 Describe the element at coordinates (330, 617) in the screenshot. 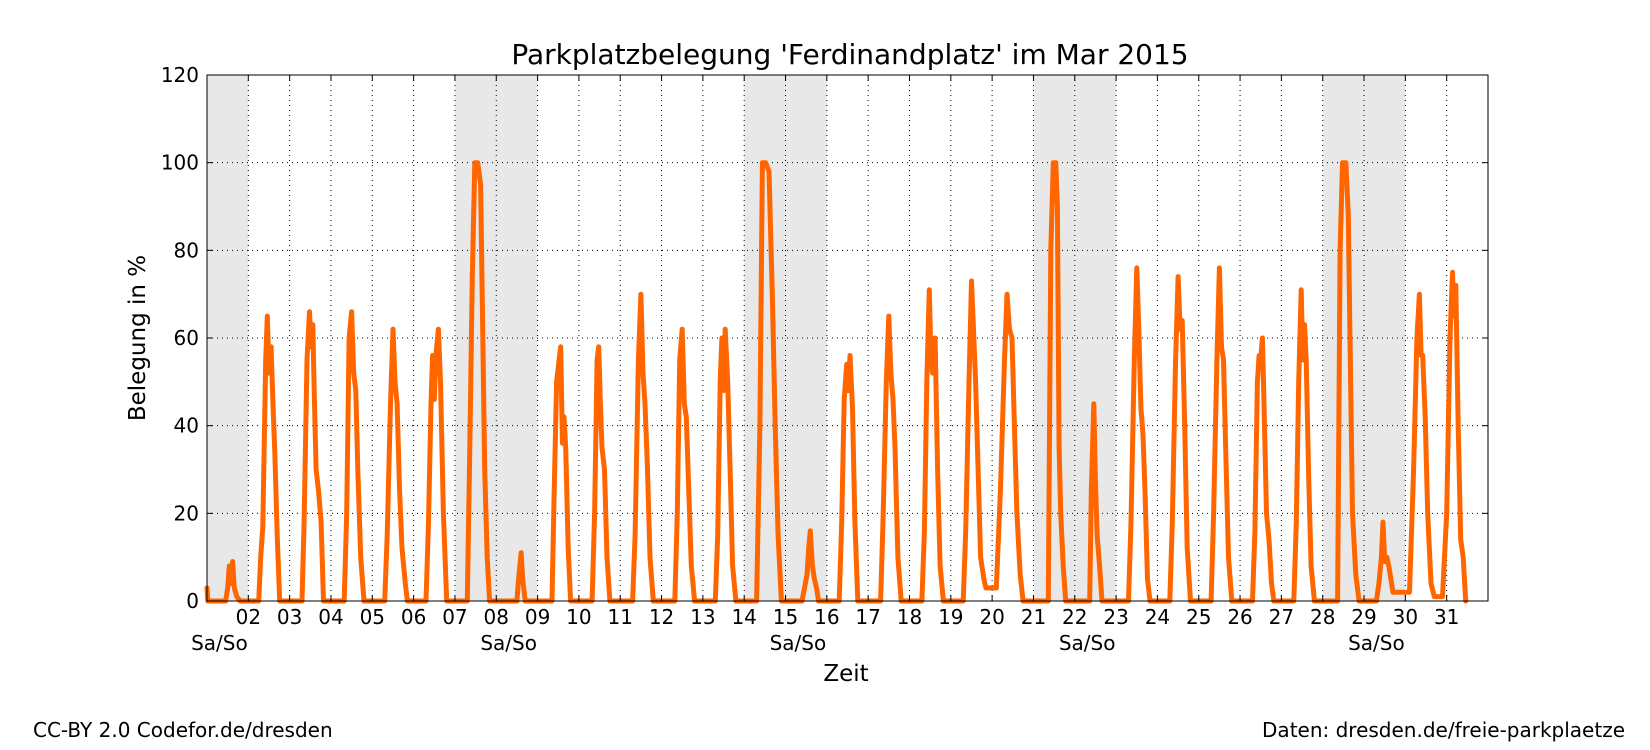

I see `x-tick-label: 04` at that location.